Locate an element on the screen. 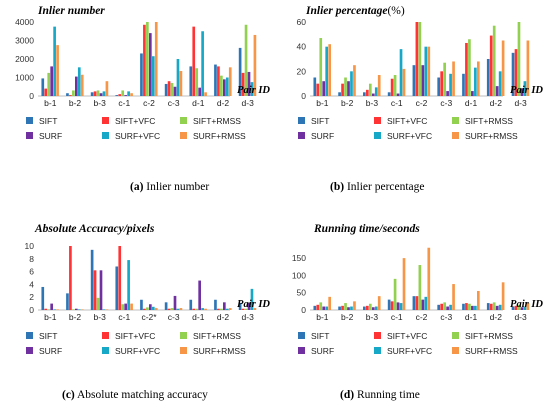  chart-title: Inlier percentage(%) is located at coordinates (355, 11).